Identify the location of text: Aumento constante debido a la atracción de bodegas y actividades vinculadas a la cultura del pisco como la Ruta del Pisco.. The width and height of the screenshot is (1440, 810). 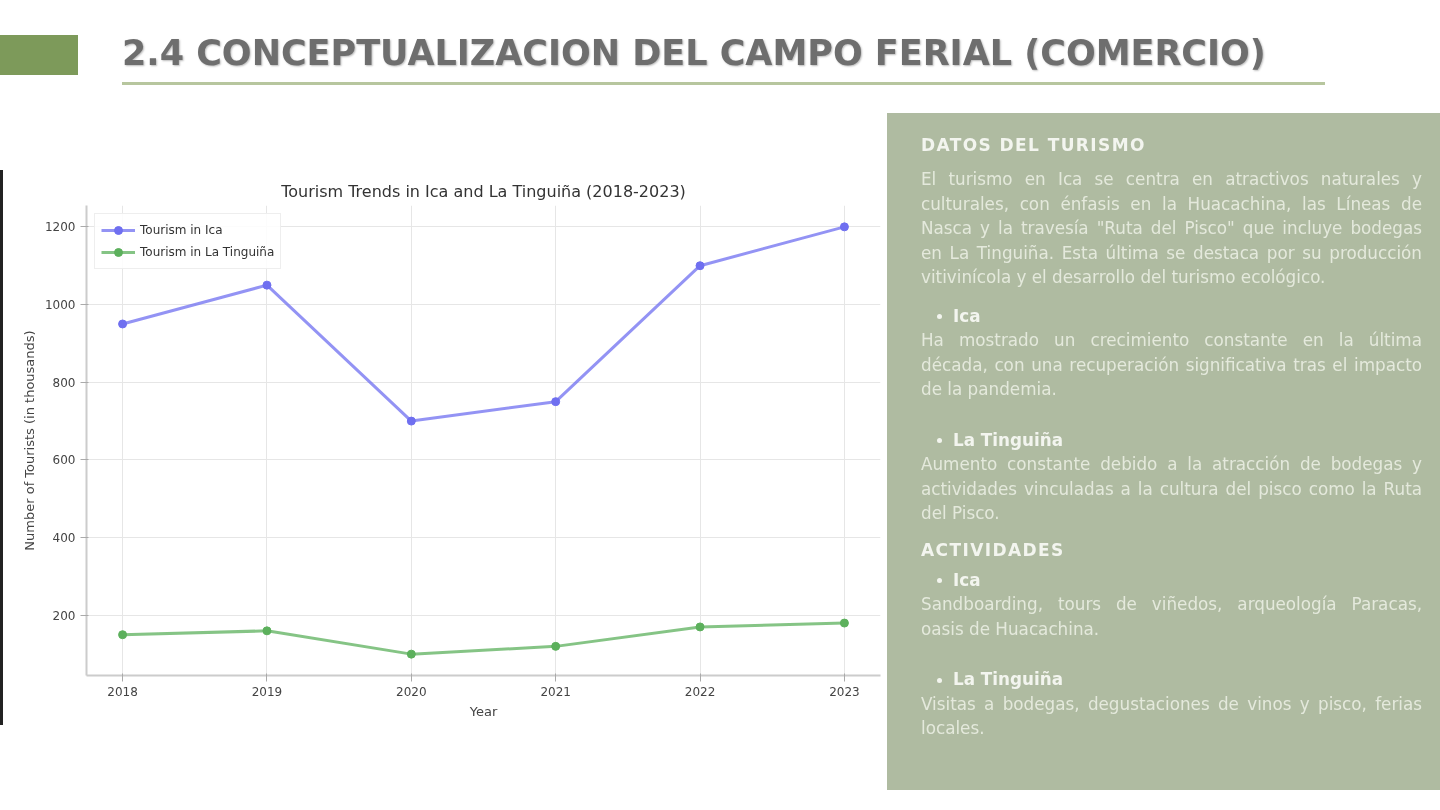
(1171, 489).